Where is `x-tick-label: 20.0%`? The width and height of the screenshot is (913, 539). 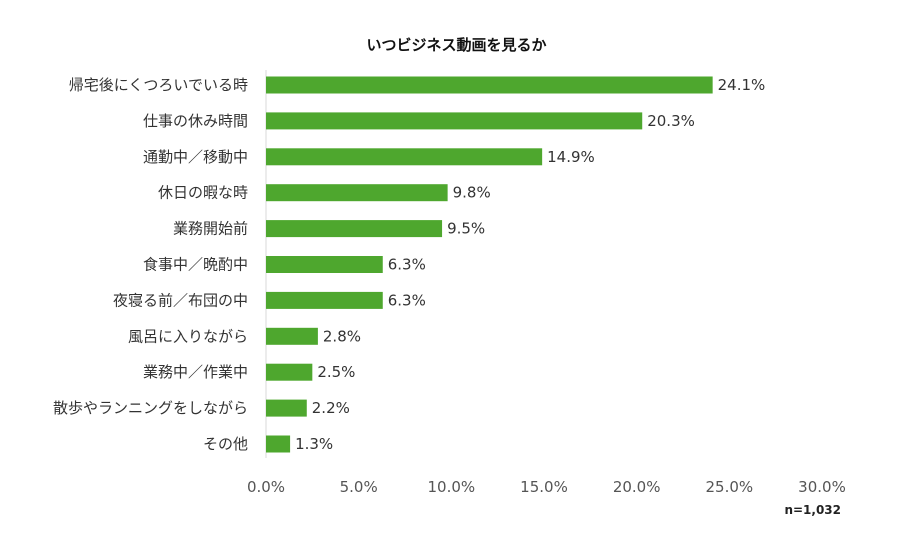 x-tick-label: 20.0% is located at coordinates (637, 487).